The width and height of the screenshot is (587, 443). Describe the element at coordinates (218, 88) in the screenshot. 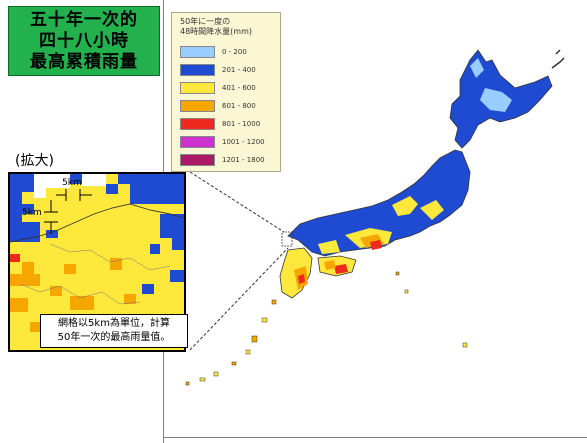

I see `legend-item-2: 401 - 600` at that location.